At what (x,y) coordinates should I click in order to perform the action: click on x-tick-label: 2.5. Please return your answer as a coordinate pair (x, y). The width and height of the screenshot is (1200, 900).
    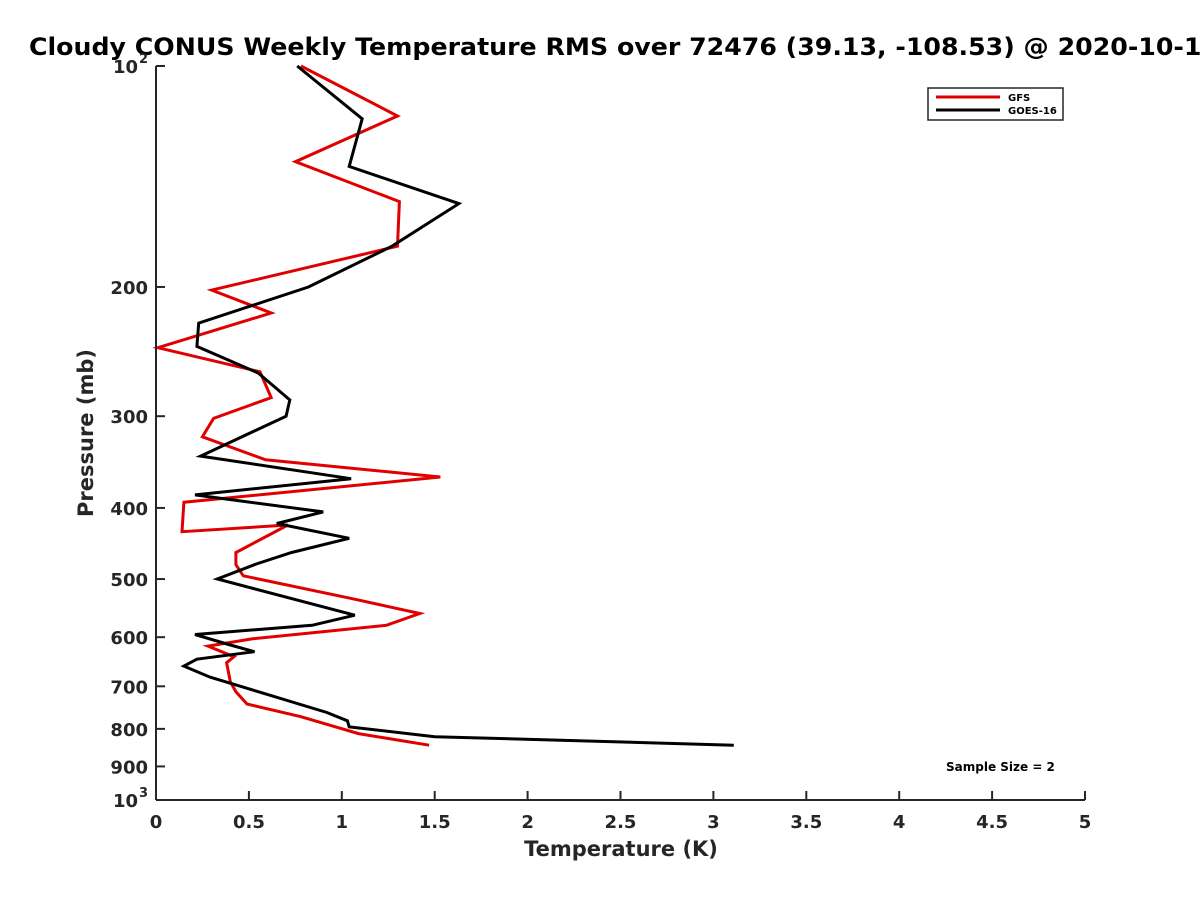
    Looking at the image, I should click on (621, 822).